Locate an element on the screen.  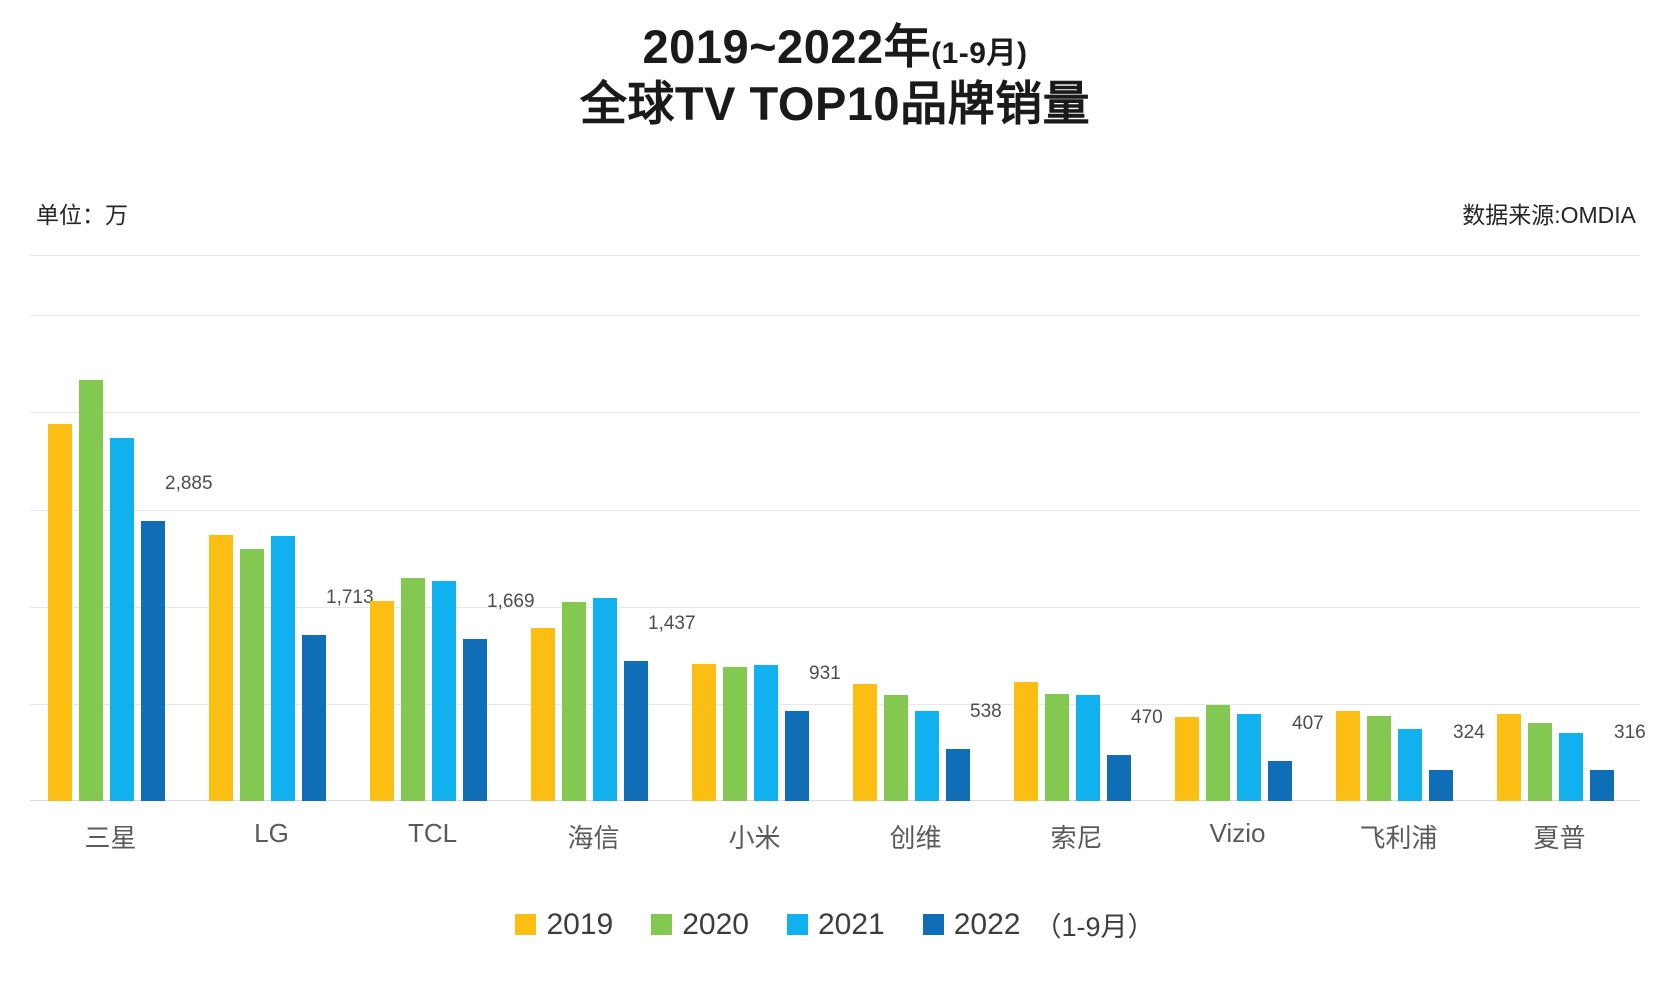
bar-创维-2020 is located at coordinates (896, 748).